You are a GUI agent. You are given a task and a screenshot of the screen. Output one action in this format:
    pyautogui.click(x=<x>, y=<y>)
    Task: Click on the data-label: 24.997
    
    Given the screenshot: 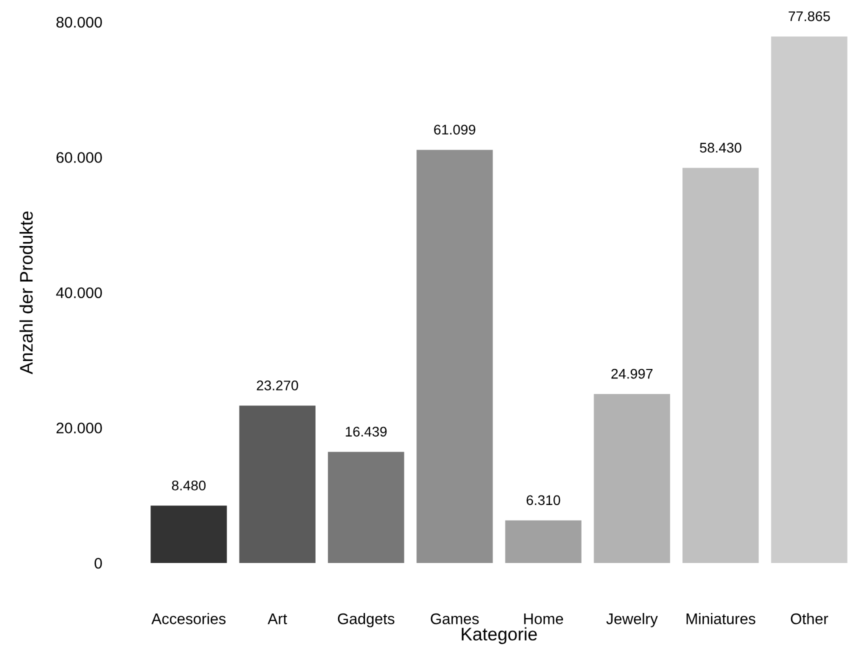 What is the action you would take?
    pyautogui.click(x=632, y=373)
    